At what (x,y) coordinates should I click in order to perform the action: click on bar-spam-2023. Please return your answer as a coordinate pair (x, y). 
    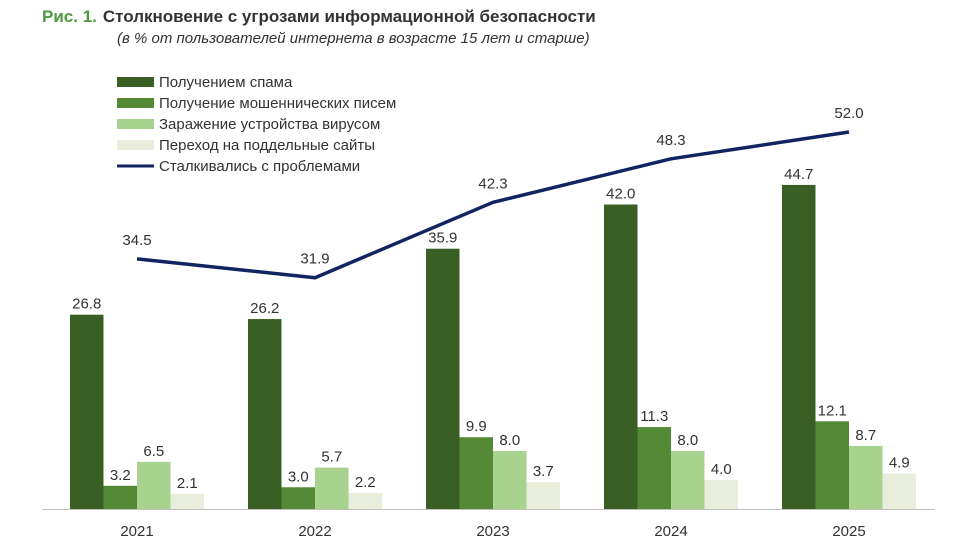
    Looking at the image, I should click on (443, 378).